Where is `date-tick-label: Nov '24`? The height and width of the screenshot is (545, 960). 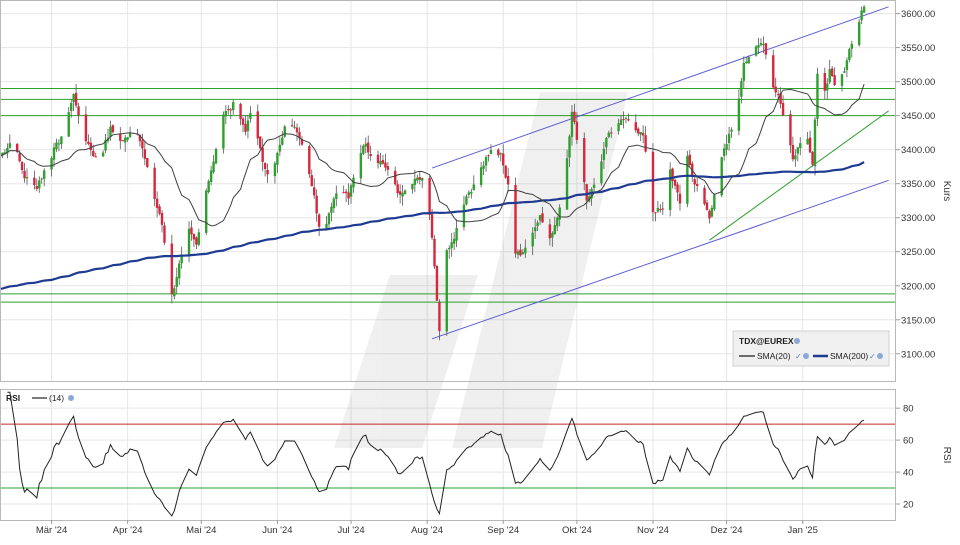
date-tick-label: Nov '24 is located at coordinates (653, 530).